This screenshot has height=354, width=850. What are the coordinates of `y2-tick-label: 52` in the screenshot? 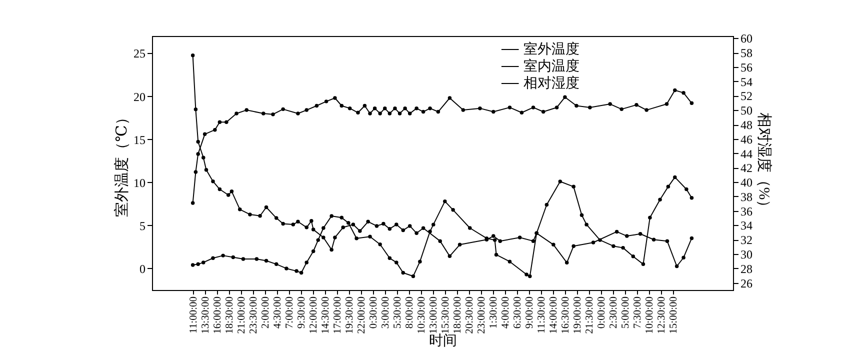 It's located at (746, 96).